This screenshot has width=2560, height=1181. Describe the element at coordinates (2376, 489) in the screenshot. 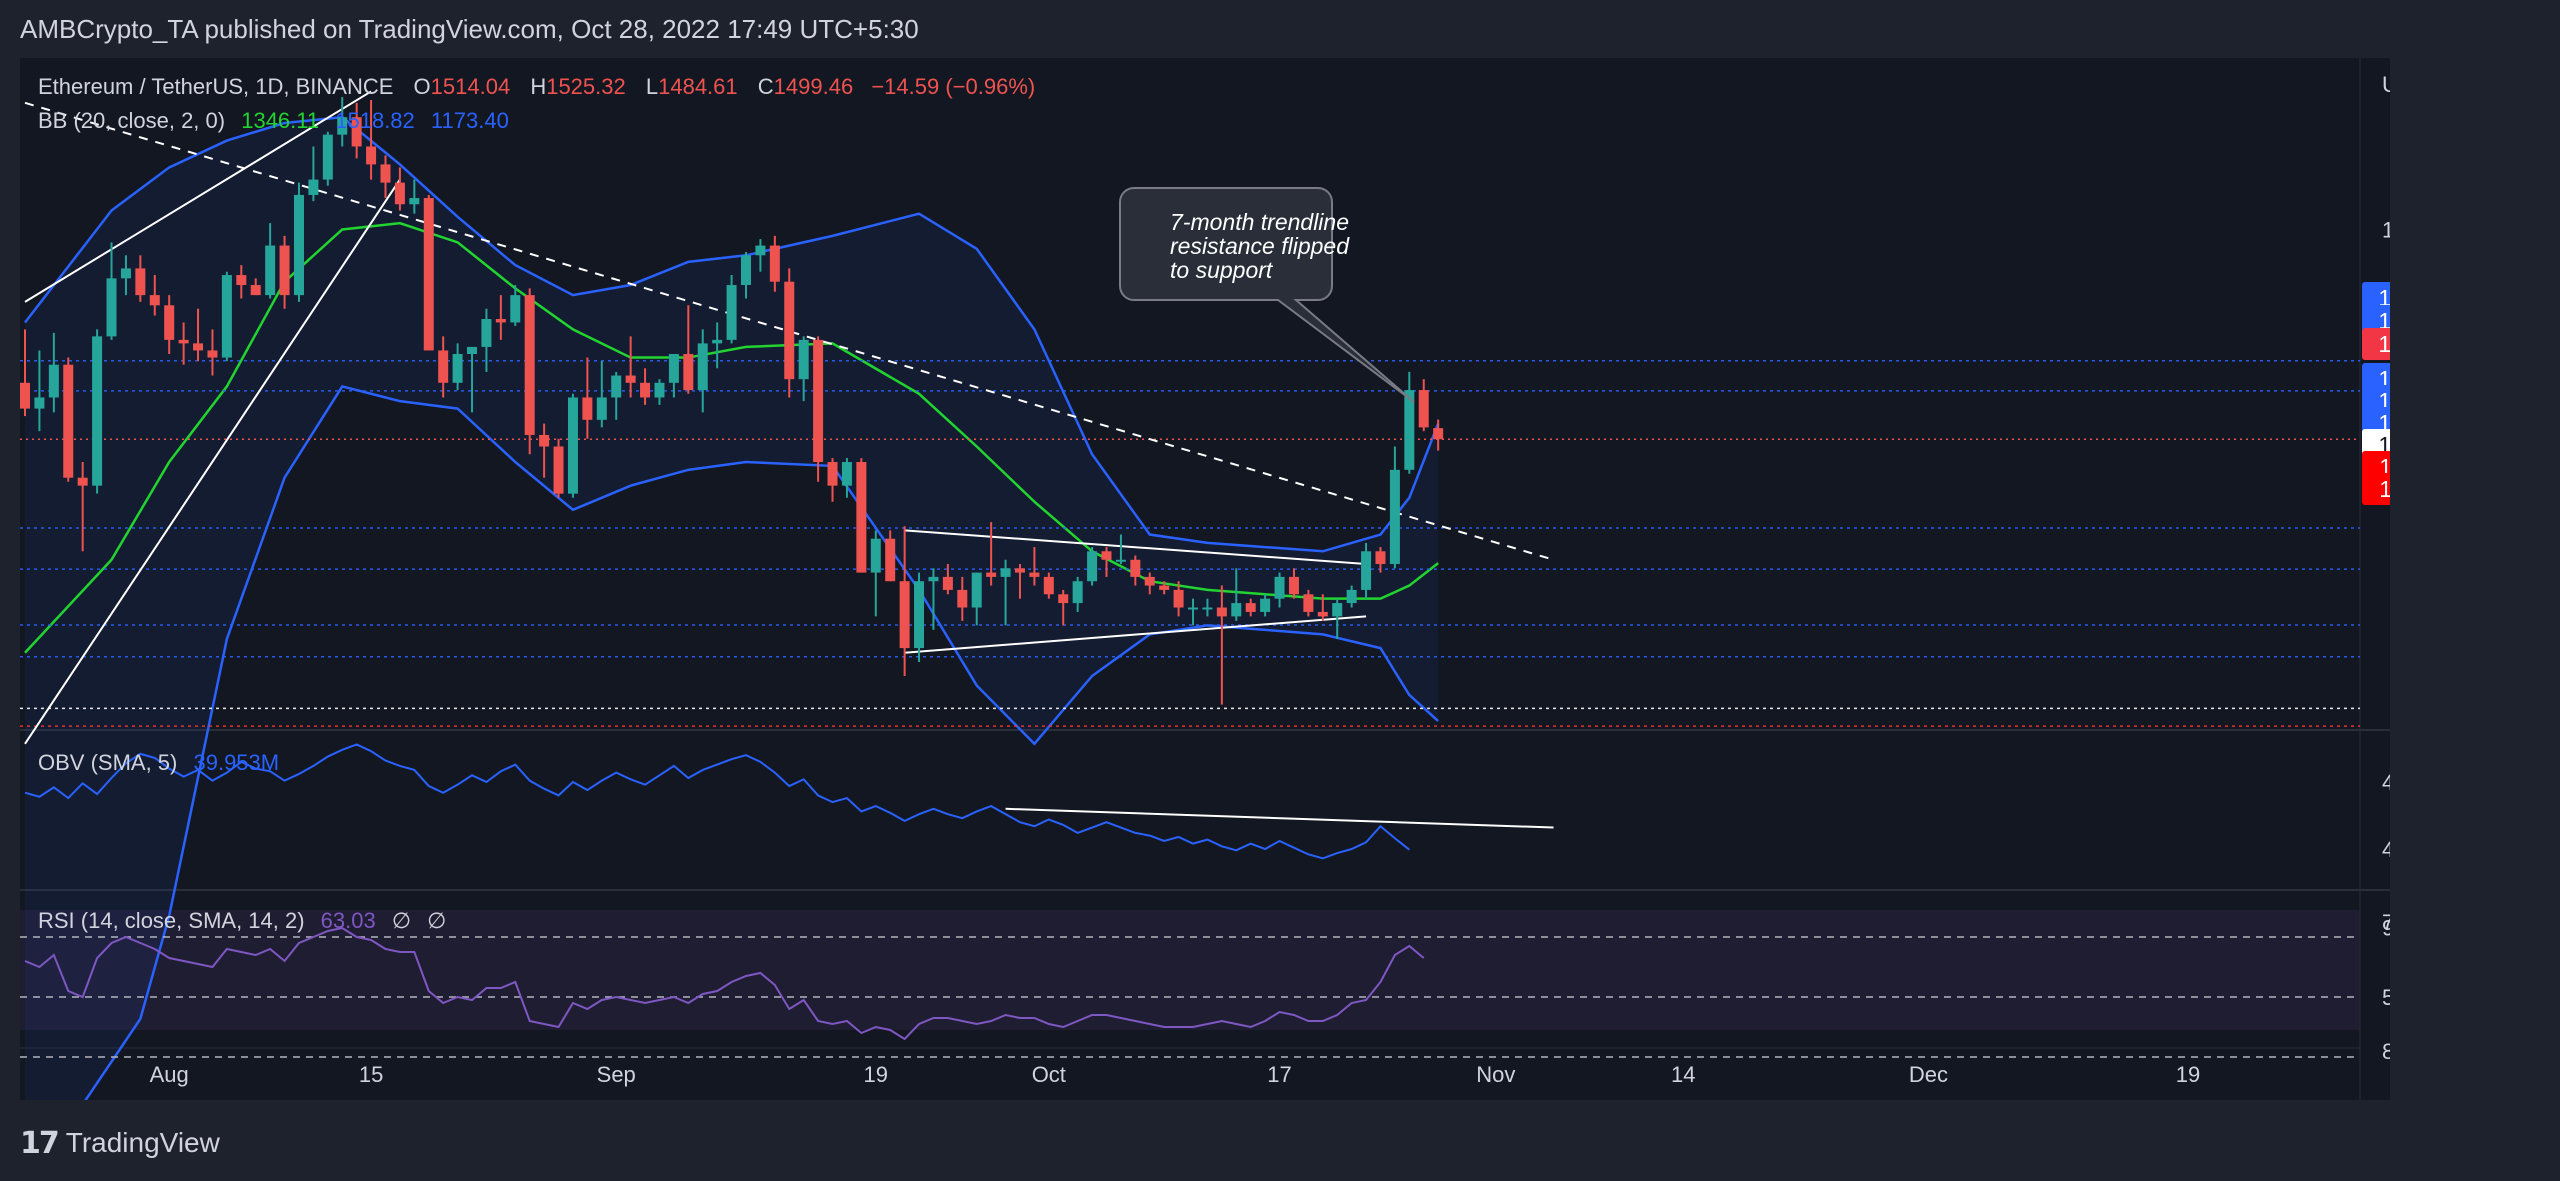

I see `price-badge` at that location.